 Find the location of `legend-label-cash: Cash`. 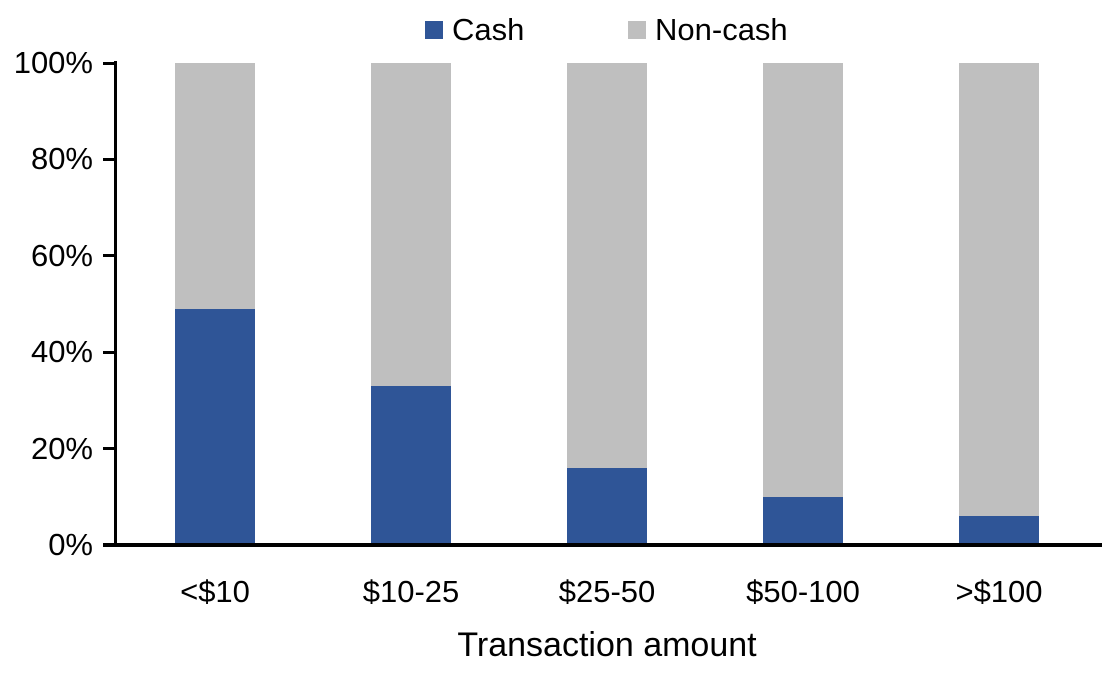

legend-label-cash: Cash is located at coordinates (488, 29).